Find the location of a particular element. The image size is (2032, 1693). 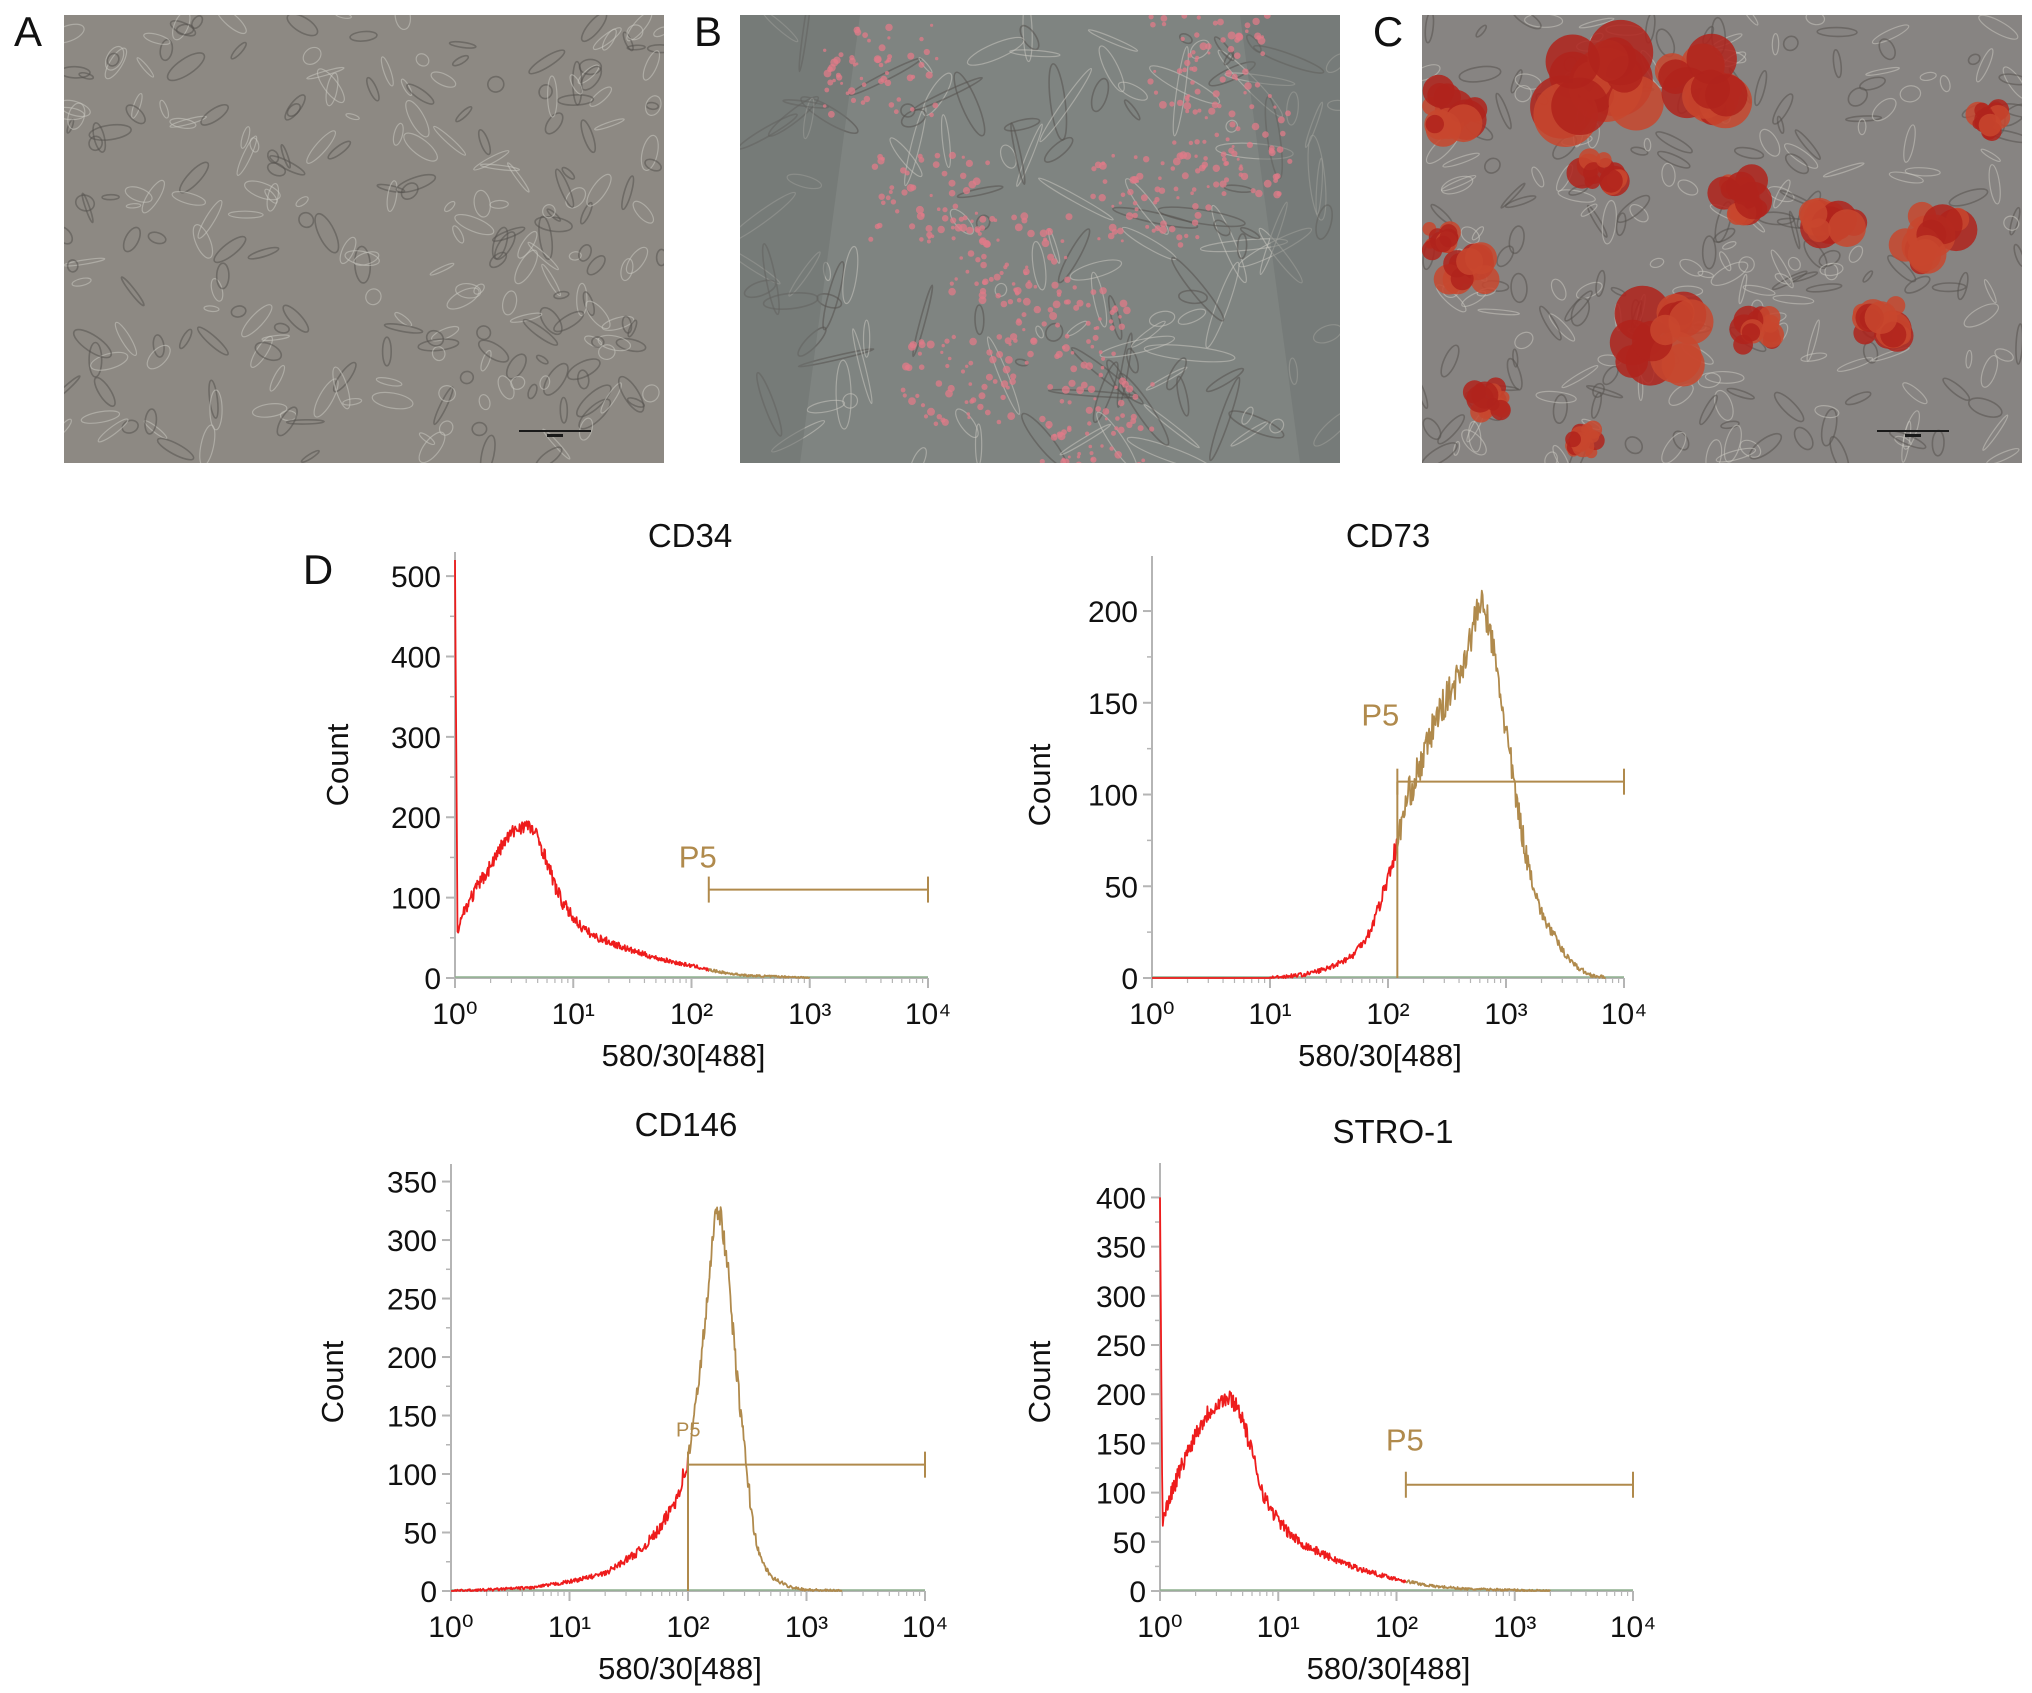

y-tick-label: 300 is located at coordinates (416, 738).